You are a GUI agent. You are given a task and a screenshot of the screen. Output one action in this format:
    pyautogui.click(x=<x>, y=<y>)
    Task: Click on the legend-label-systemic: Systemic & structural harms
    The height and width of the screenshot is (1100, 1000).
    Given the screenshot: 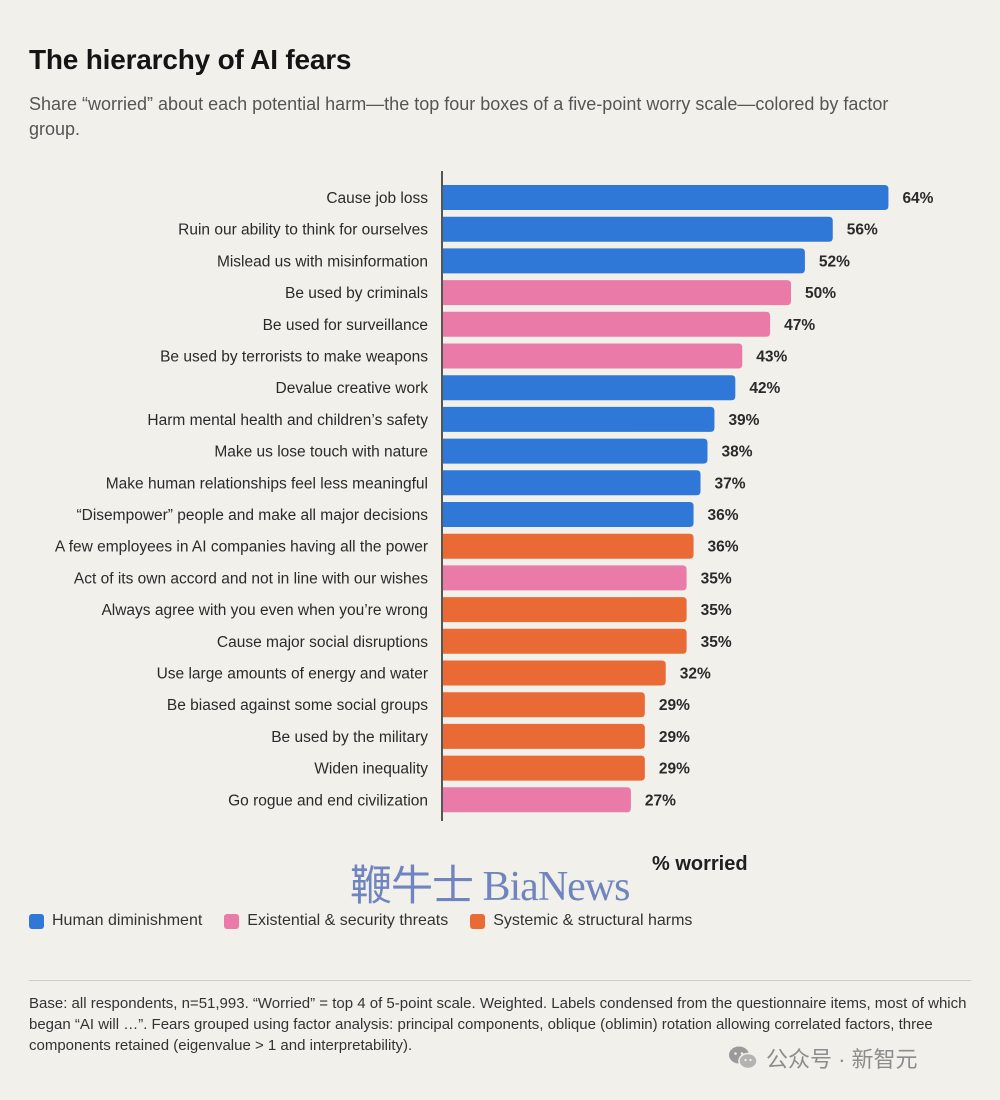 What is the action you would take?
    pyautogui.click(x=593, y=920)
    